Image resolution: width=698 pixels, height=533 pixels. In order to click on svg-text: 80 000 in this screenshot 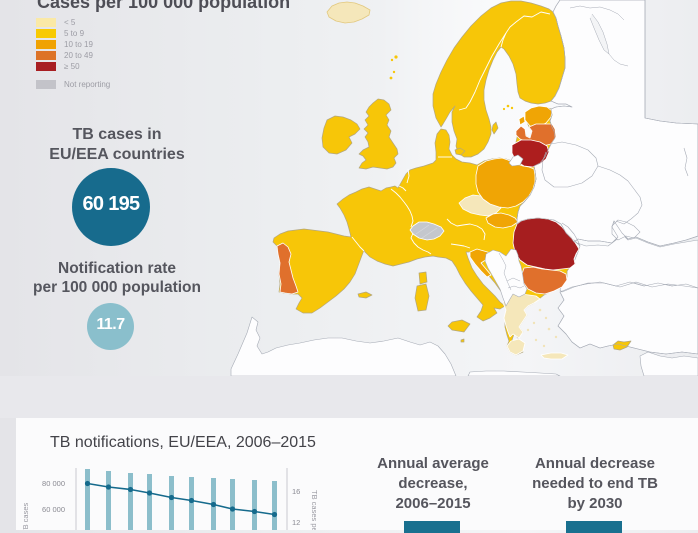, I will do `click(53, 483)`.